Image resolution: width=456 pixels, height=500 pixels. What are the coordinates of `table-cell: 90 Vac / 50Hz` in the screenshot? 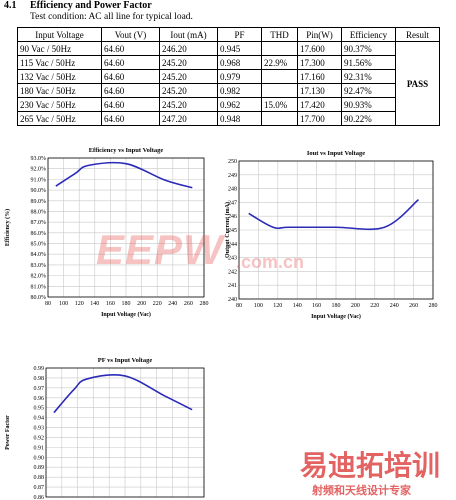 It's located at (59, 48).